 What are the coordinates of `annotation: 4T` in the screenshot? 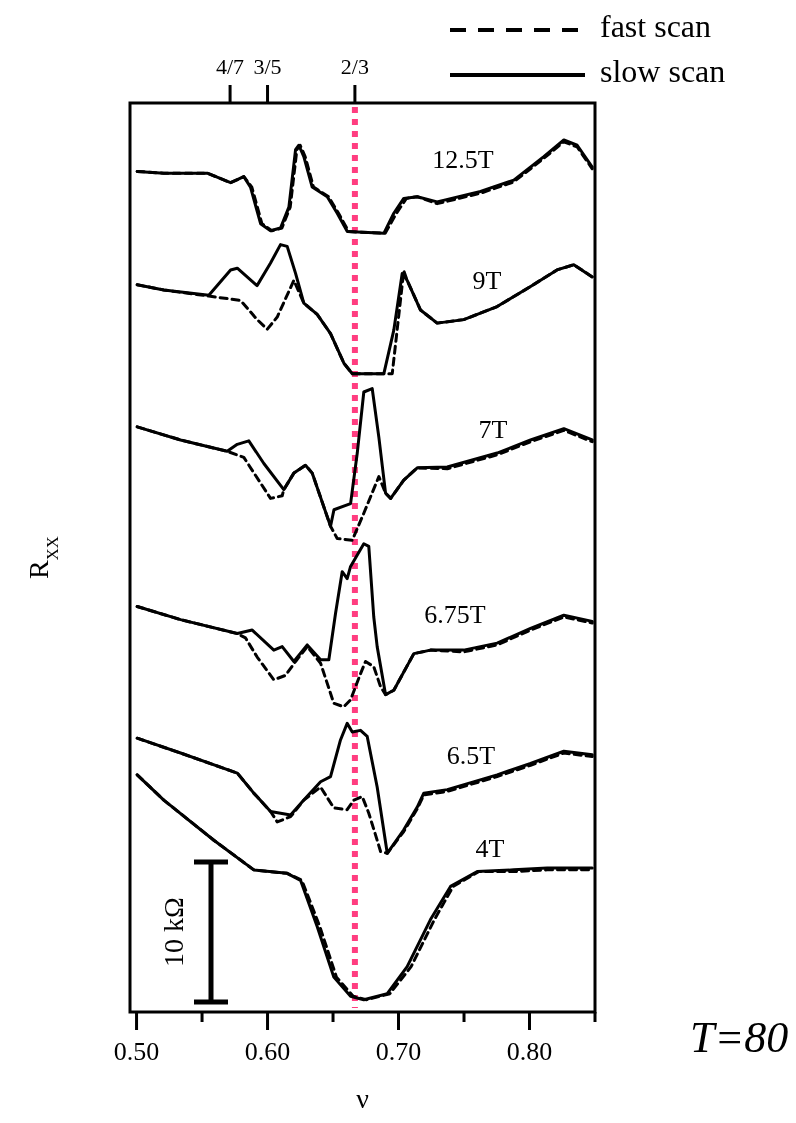 It's located at (490, 848).